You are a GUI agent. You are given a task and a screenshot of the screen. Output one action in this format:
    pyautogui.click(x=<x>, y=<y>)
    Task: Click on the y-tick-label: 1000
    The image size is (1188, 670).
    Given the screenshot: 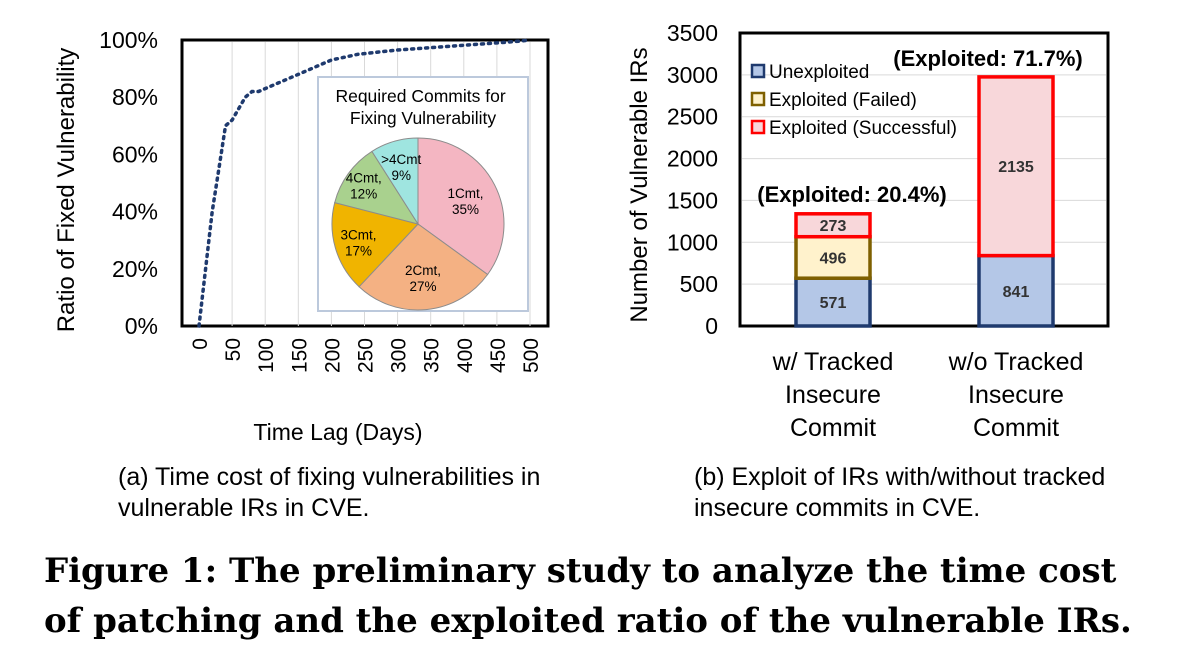 What is the action you would take?
    pyautogui.click(x=692, y=242)
    